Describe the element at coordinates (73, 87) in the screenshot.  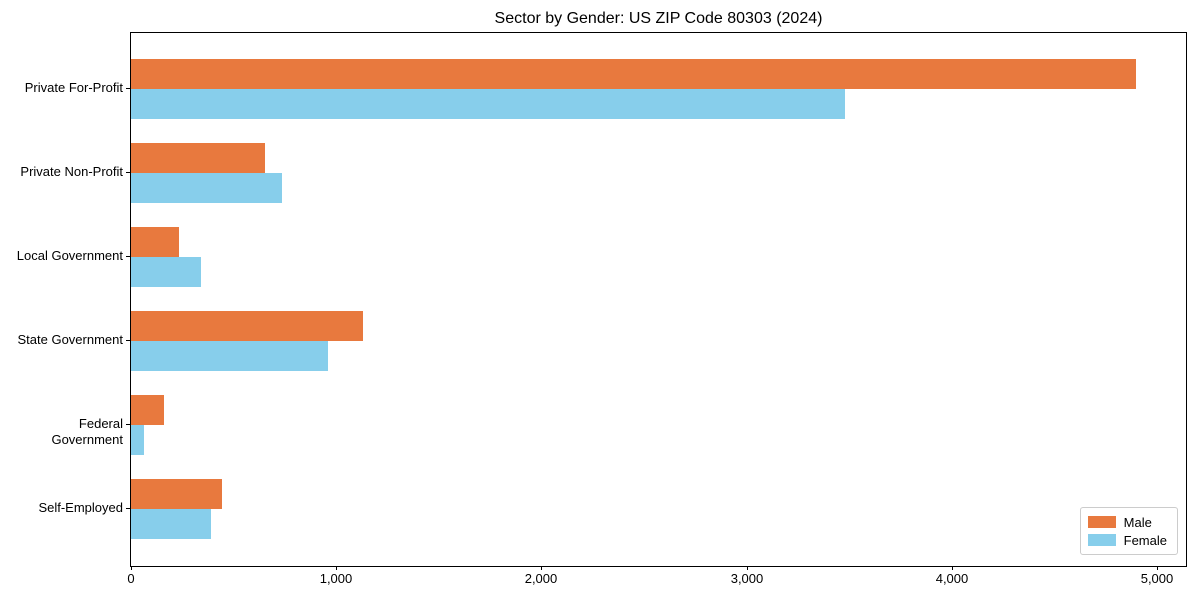
I see `y-tick-label: Private For-Profit` at that location.